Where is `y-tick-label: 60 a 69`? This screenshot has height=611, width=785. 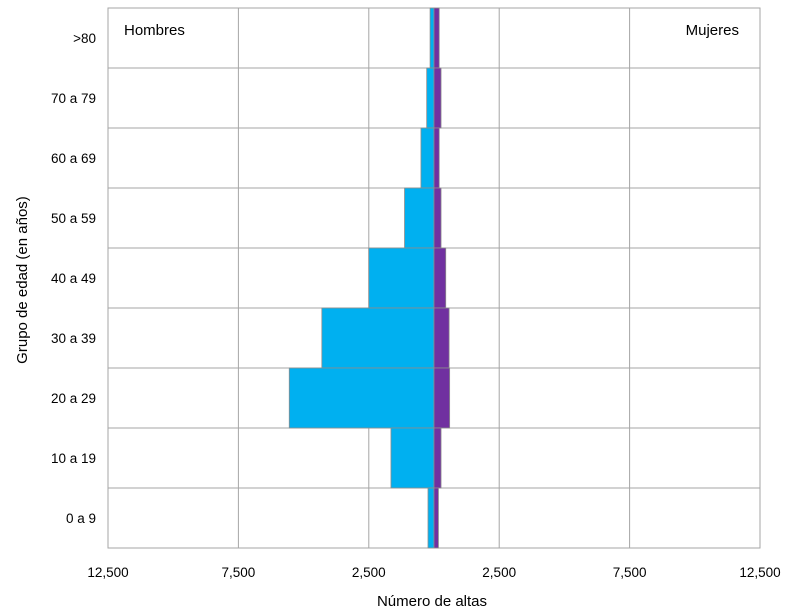
y-tick-label: 60 a 69 is located at coordinates (73, 158).